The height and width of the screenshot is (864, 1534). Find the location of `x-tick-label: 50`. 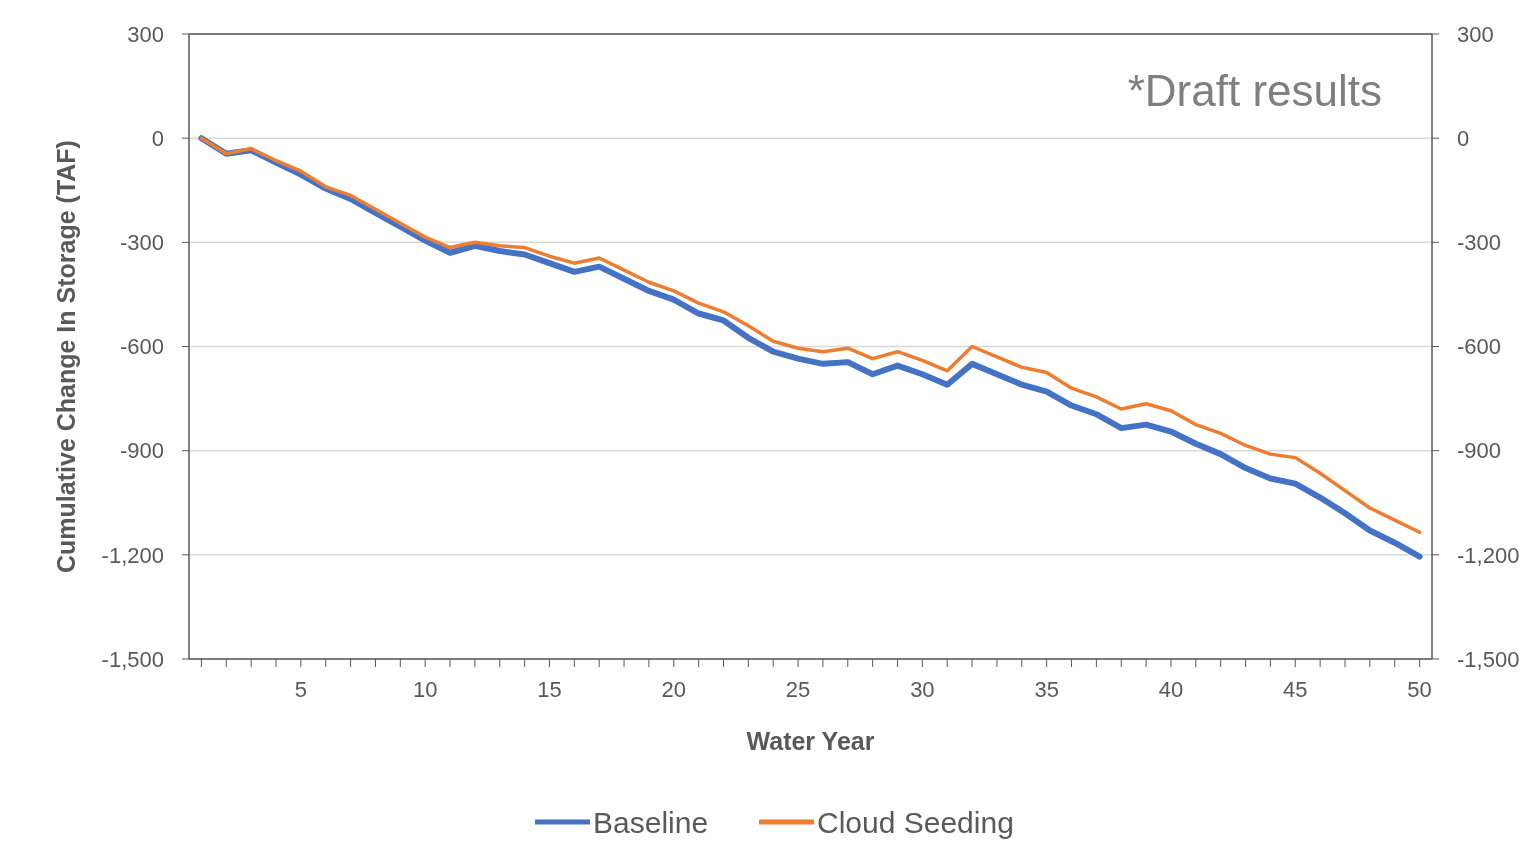

x-tick-label: 50 is located at coordinates (1419, 689).